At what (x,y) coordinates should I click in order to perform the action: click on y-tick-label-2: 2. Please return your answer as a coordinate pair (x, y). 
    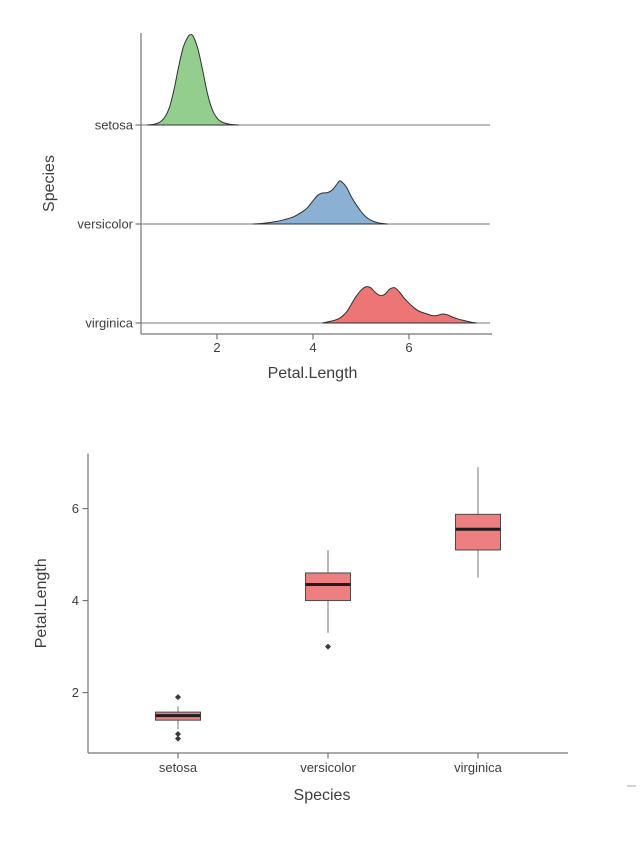
    Looking at the image, I should click on (75, 692).